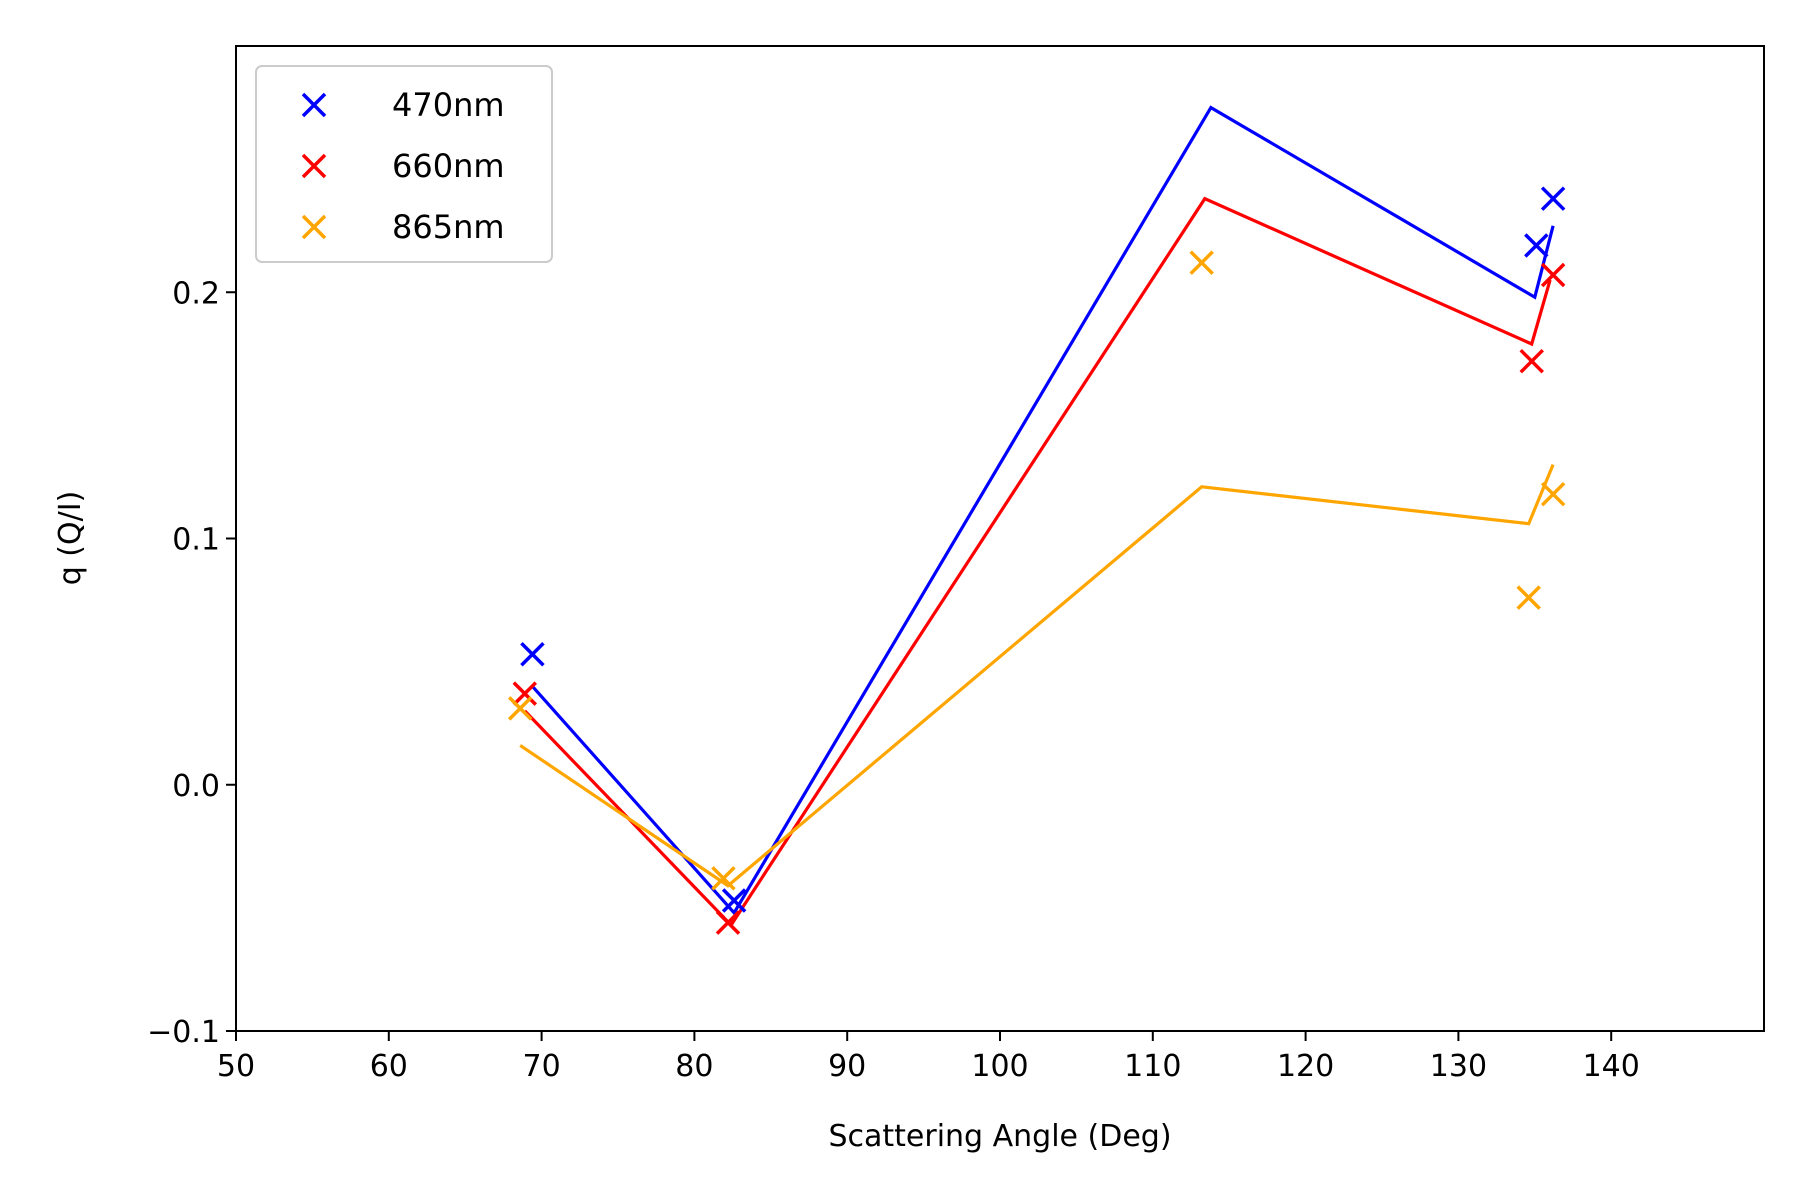 This screenshot has width=1800, height=1200. What do you see at coordinates (448, 105) in the screenshot?
I see `legend-label-470nm: 470nm` at bounding box center [448, 105].